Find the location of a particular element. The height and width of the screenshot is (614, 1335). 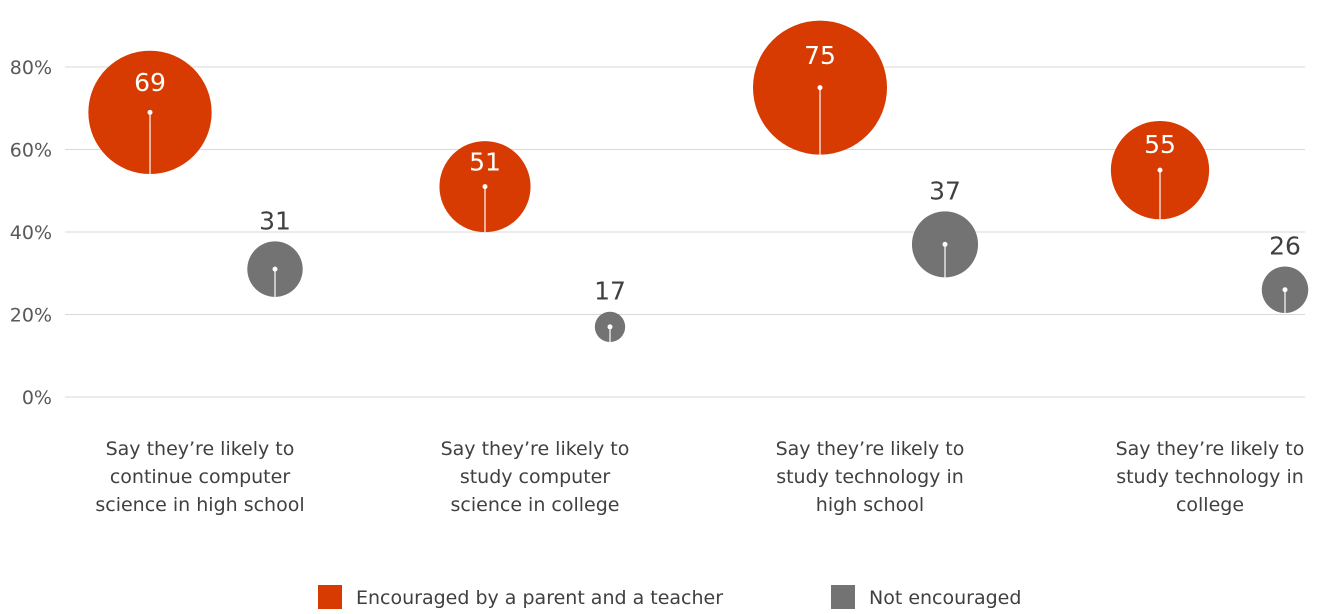

y-tick-label: 80% is located at coordinates (31, 68).